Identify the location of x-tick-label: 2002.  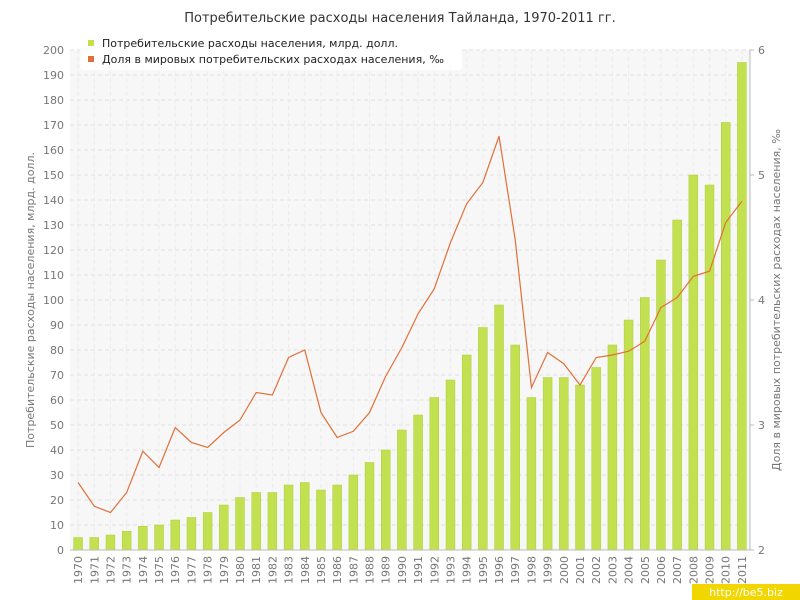
(596, 570).